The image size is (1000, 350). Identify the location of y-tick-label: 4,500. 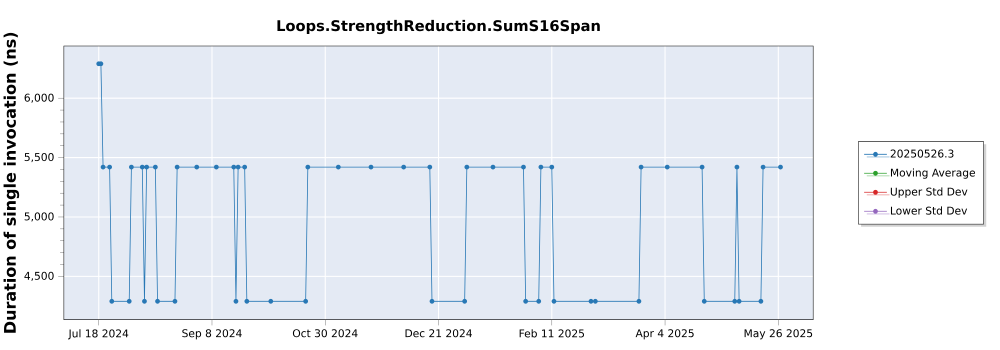
(39, 277).